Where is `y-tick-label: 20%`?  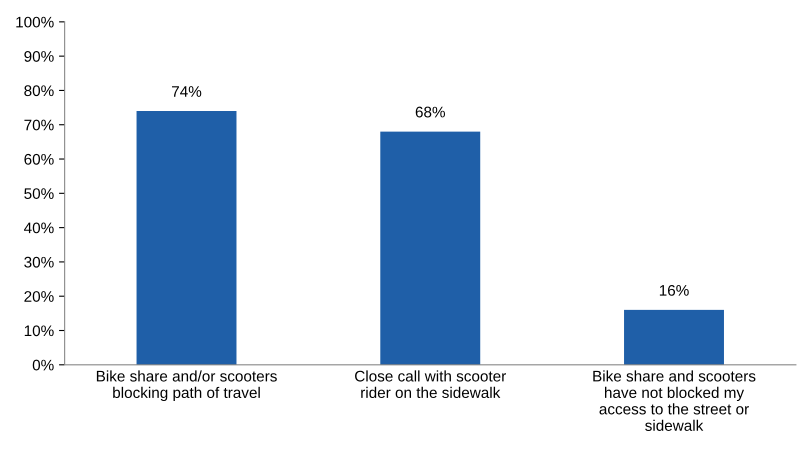
y-tick-label: 20% is located at coordinates (39, 296).